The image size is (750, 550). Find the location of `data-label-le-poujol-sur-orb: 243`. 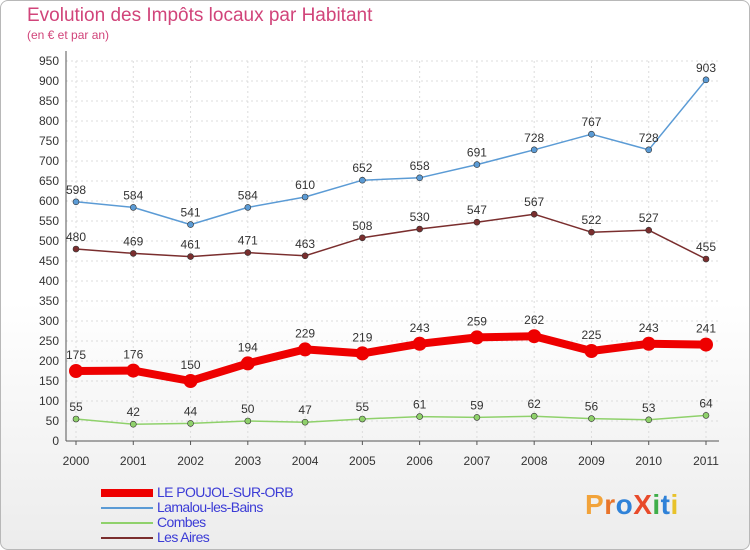

data-label-le-poujol-sur-orb: 243 is located at coordinates (649, 328).